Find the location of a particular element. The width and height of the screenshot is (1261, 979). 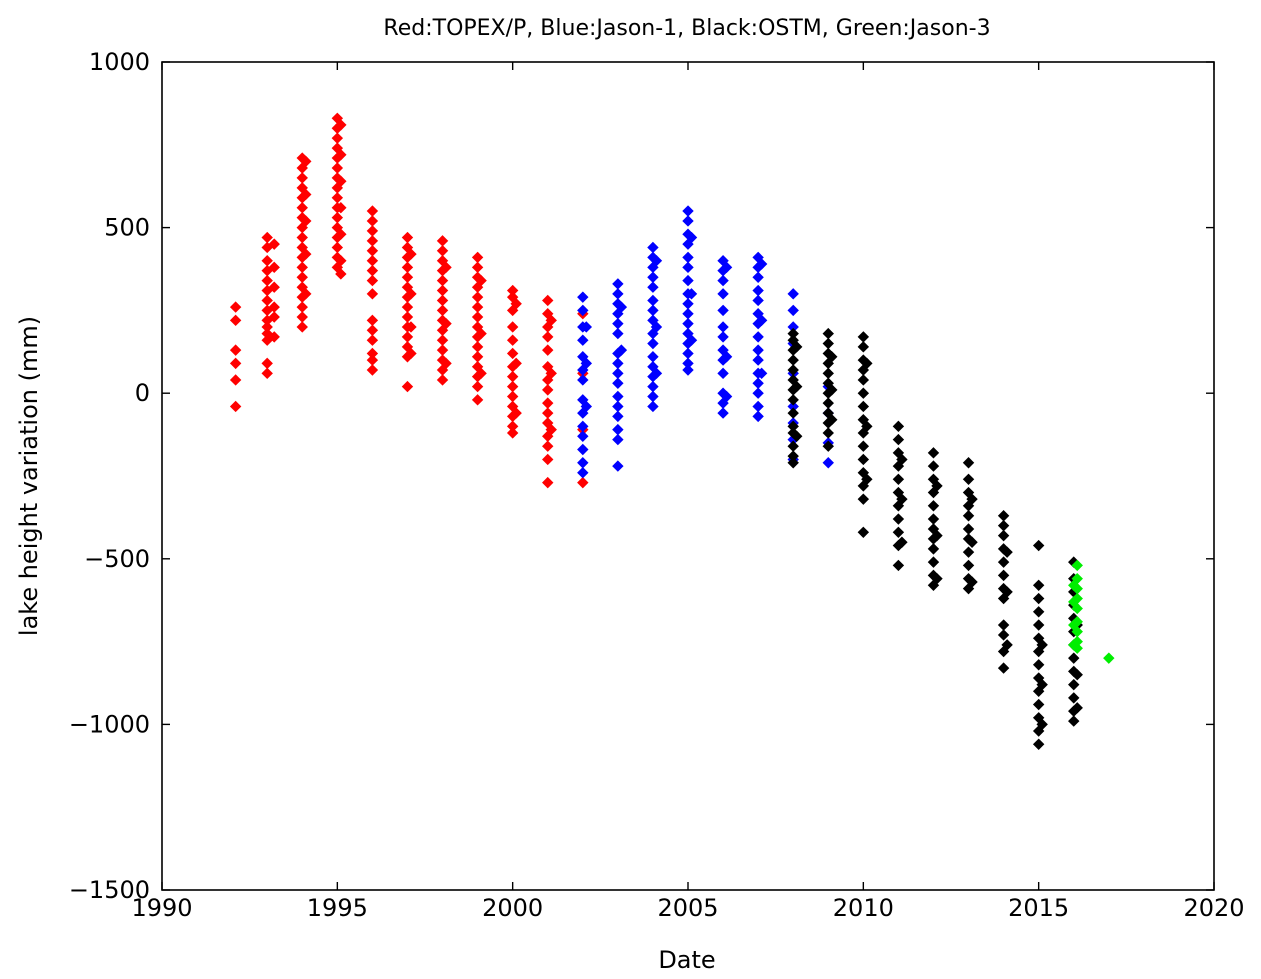

x-tick-label: 1995 is located at coordinates (337, 908).